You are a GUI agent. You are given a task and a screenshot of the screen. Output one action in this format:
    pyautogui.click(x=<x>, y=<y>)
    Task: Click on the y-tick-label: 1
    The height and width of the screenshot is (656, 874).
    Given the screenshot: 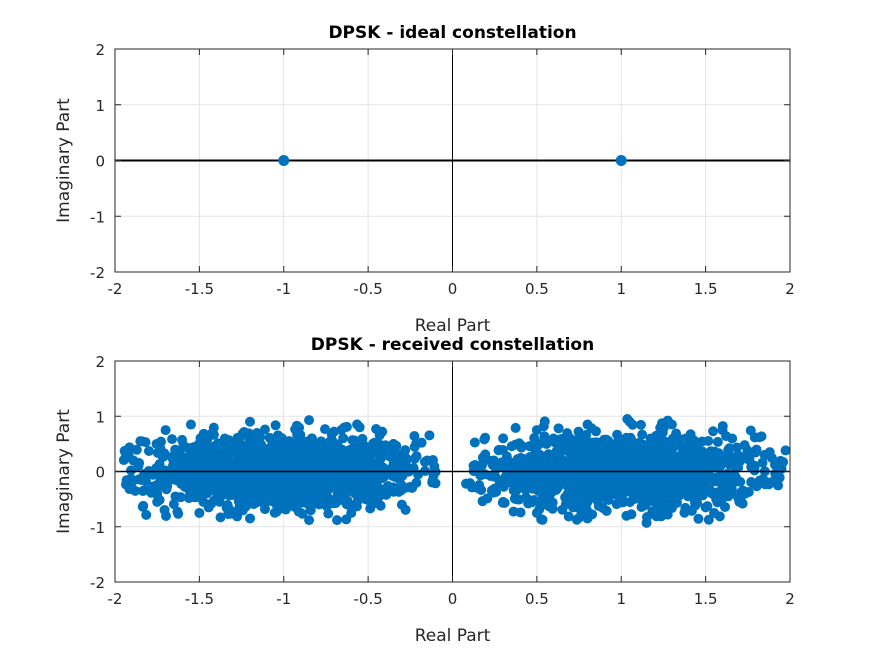 What is the action you would take?
    pyautogui.click(x=100, y=106)
    